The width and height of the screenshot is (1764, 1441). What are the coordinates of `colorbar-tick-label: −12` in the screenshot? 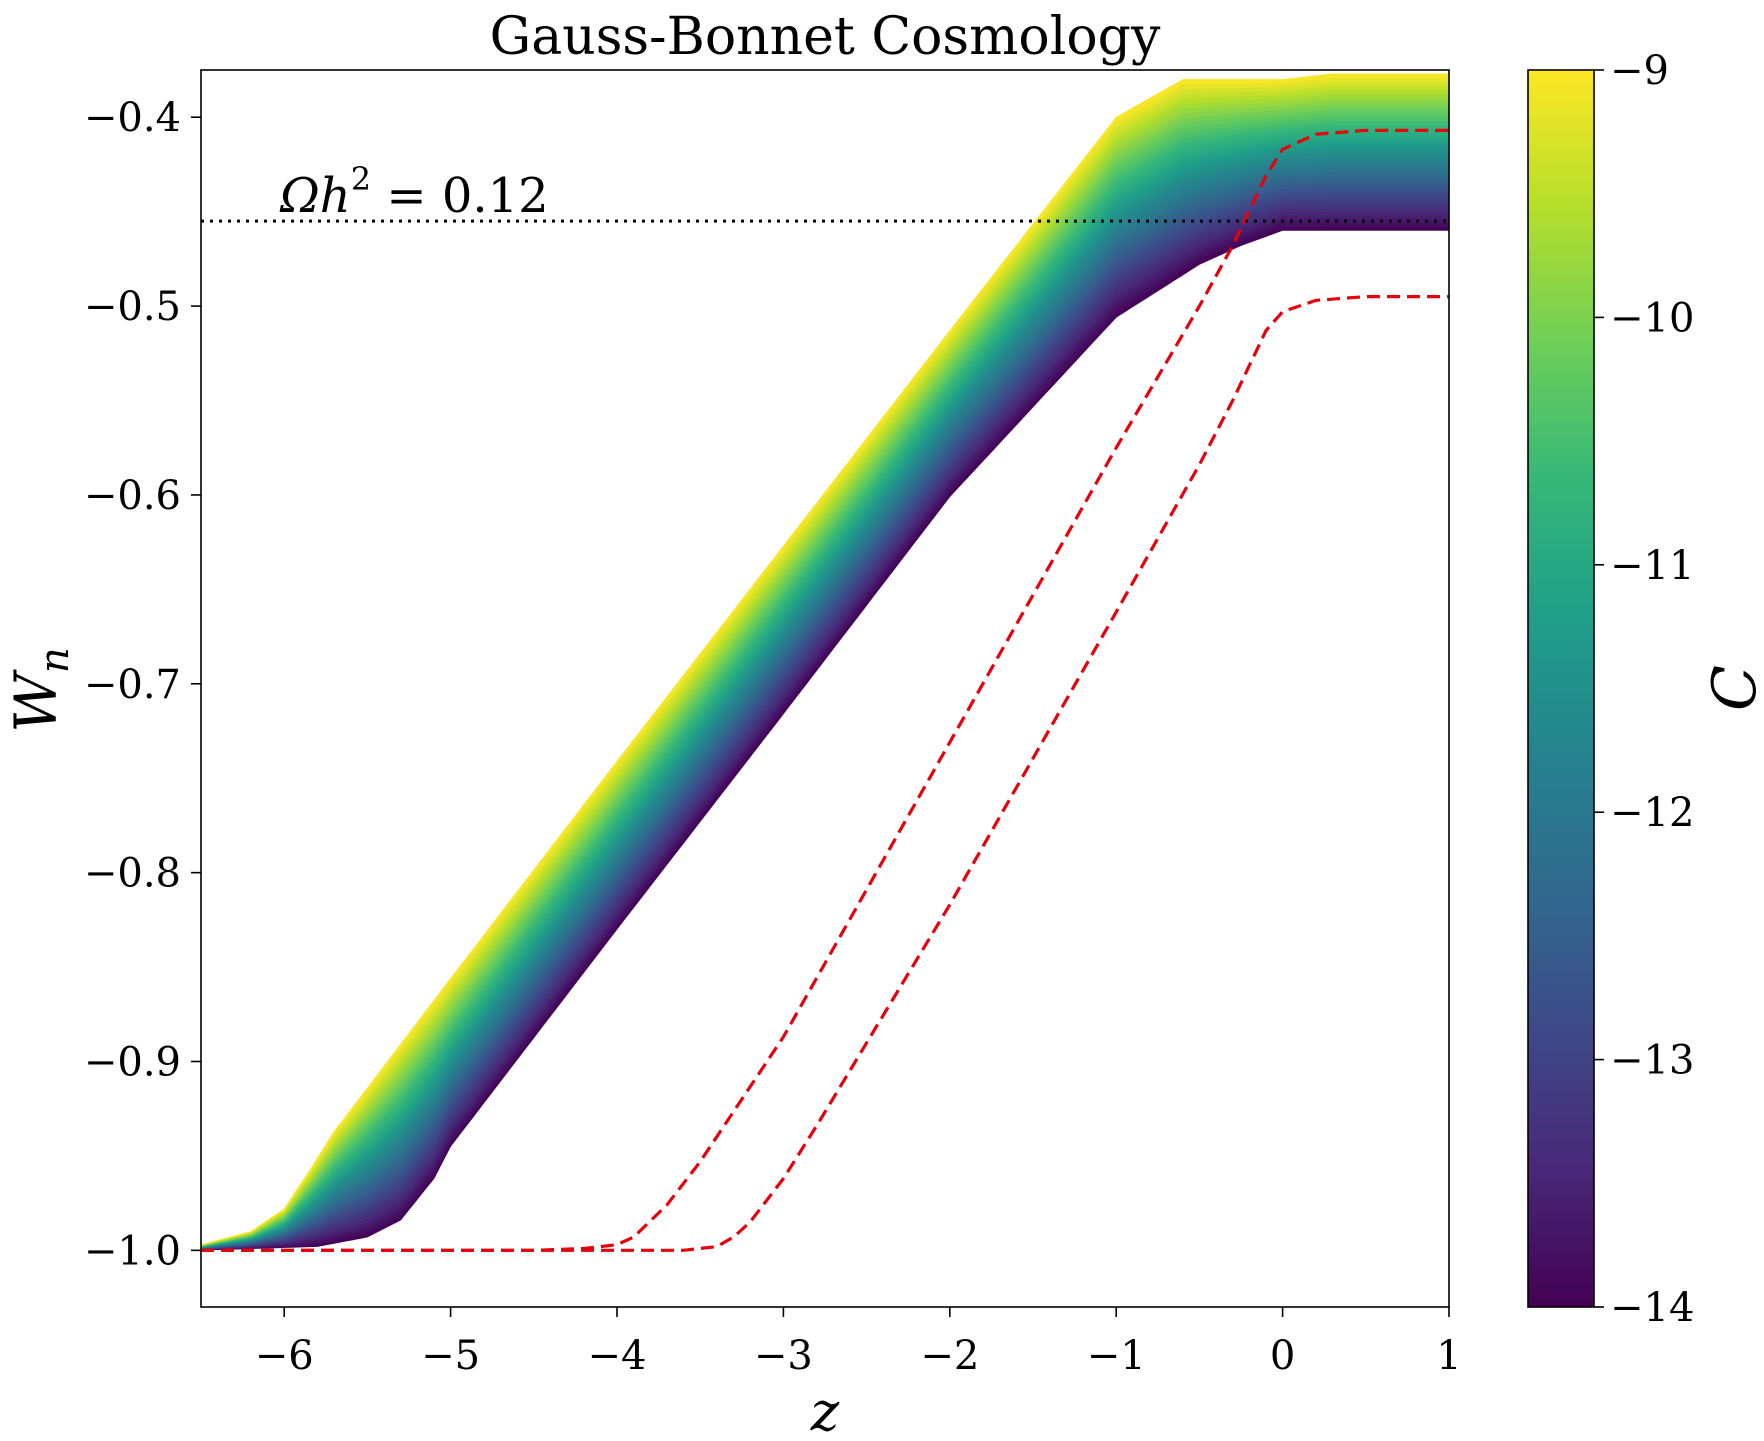 It's located at (1652, 813).